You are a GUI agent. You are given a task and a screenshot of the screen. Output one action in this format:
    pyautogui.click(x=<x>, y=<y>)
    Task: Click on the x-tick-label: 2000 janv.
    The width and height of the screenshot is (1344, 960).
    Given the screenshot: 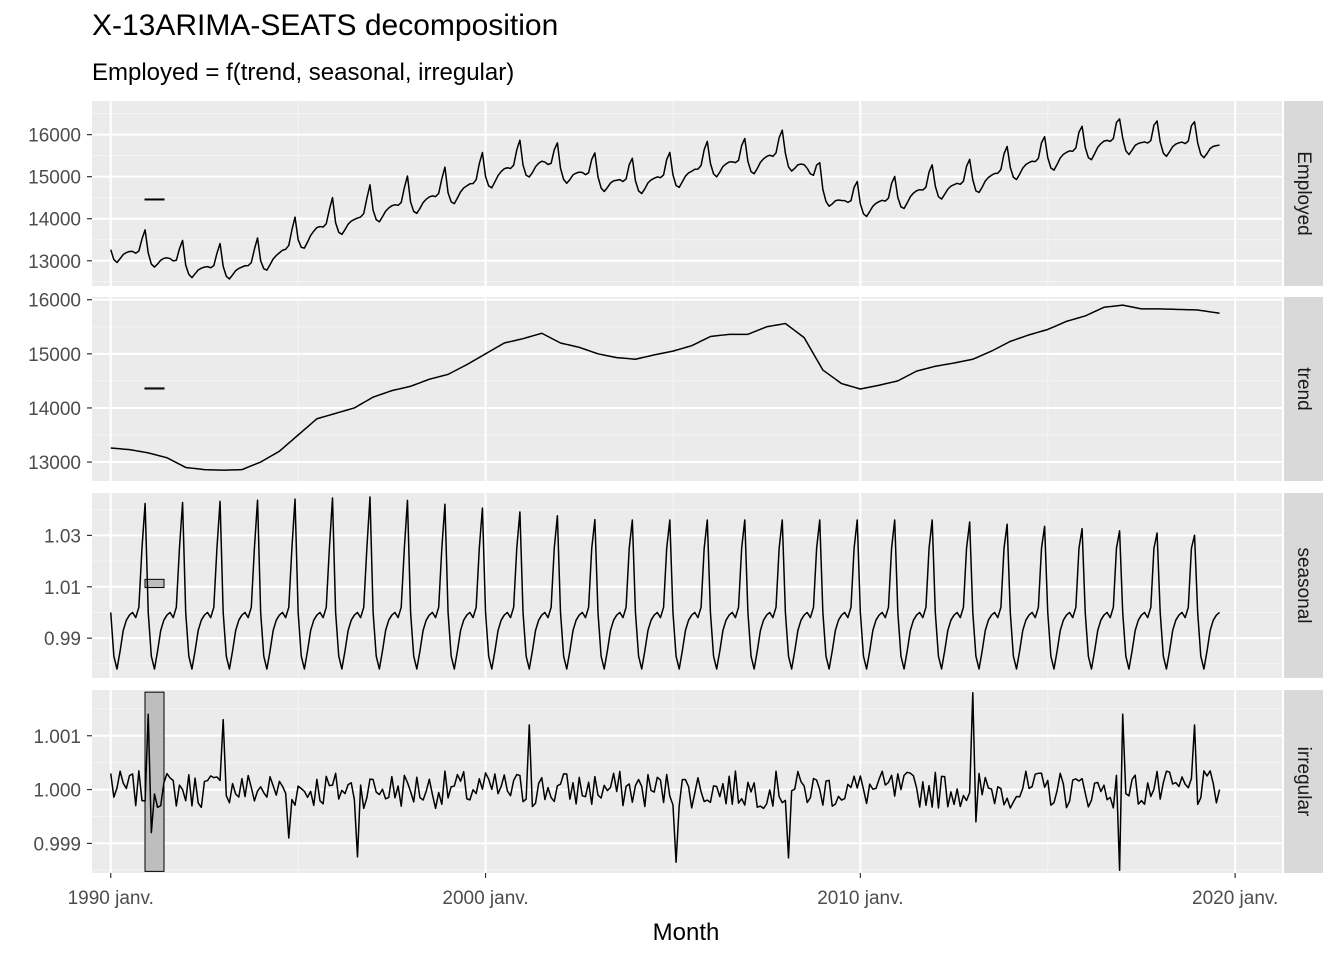 What is the action you would take?
    pyautogui.click(x=485, y=898)
    